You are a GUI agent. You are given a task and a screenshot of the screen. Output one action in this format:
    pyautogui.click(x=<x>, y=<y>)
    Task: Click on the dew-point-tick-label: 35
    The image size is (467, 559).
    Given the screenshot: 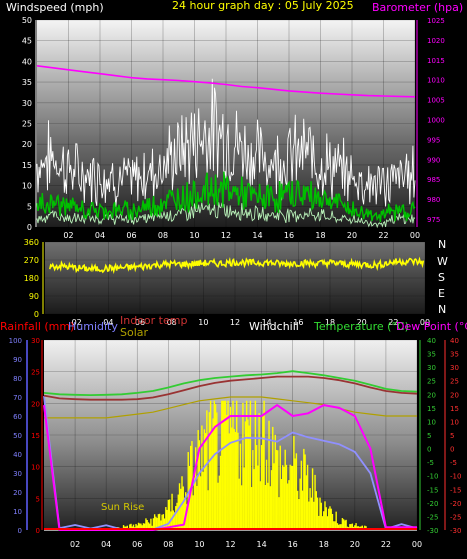 What is the action you would take?
    pyautogui.click(x=454, y=355)
    